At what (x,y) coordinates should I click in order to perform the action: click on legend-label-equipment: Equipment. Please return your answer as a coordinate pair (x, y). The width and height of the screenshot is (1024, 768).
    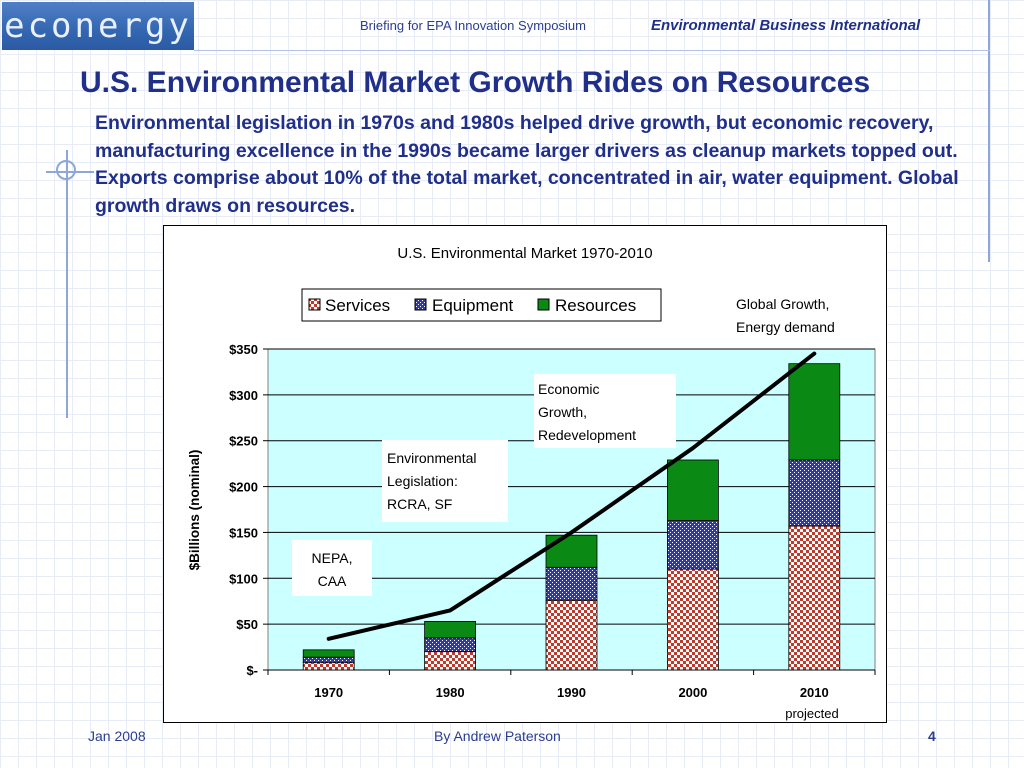
    Looking at the image, I should click on (473, 305).